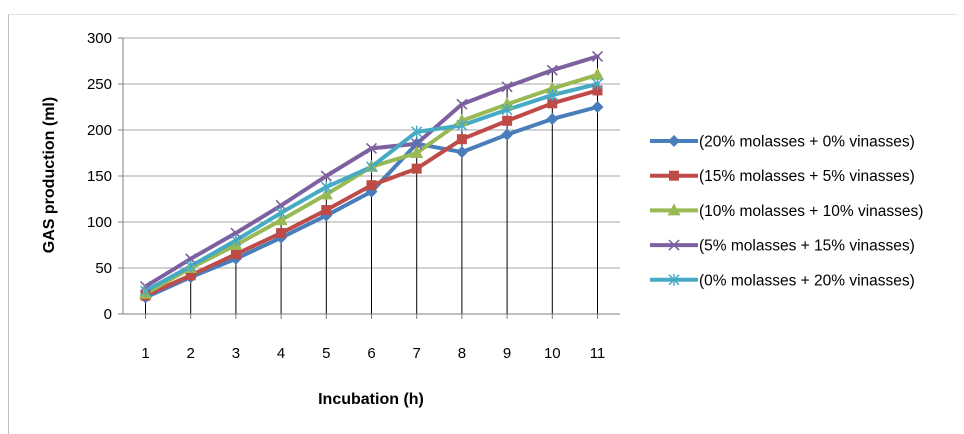 Image resolution: width=964 pixels, height=434 pixels. Describe the element at coordinates (807, 142) in the screenshot. I see `legend-label: (20% molasses + 0% vinasses)` at that location.